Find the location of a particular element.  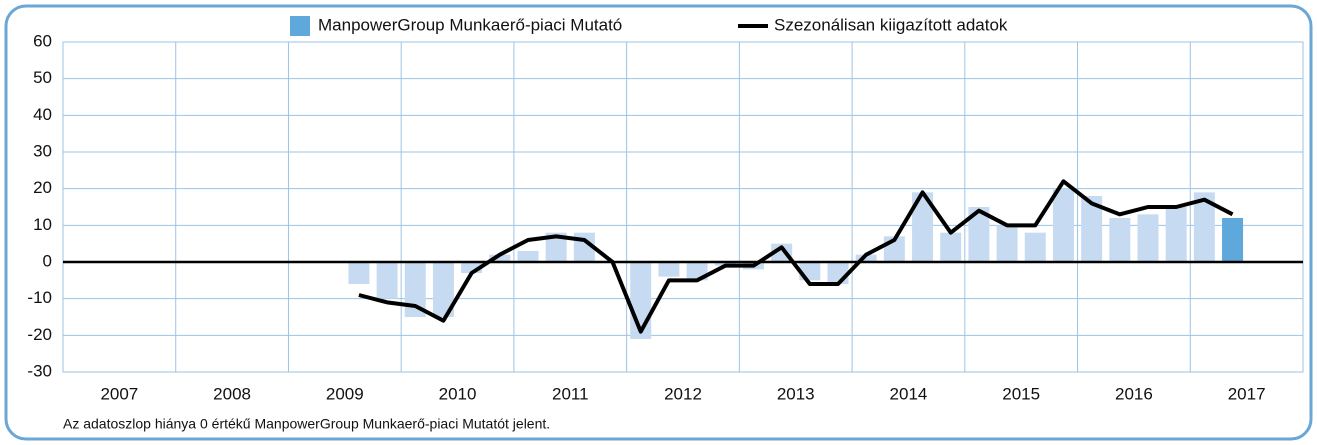

x-tick-label: 2008 is located at coordinates (232, 393).